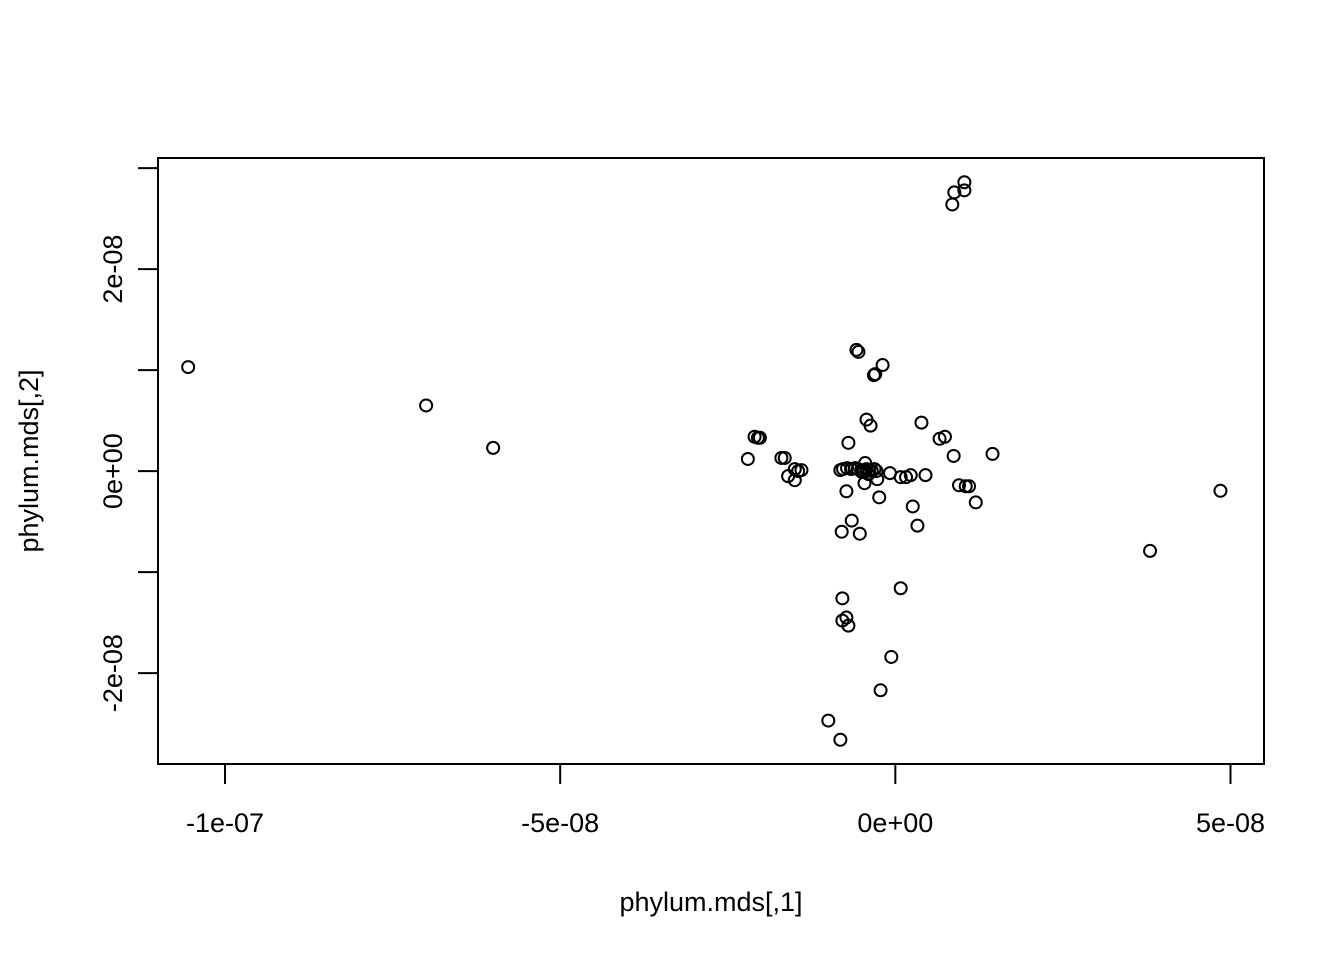 The height and width of the screenshot is (960, 1344). I want to click on y-axis-label: phylum.mds[,2], so click(29, 460).